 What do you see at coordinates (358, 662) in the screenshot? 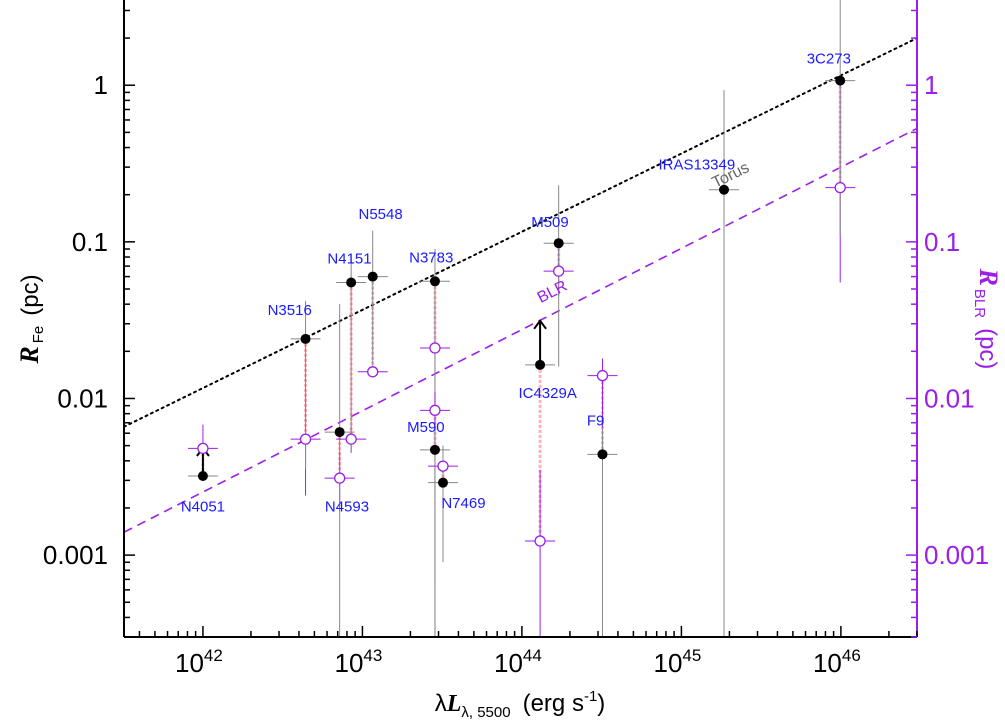
I see `x-tick-label: 1043` at bounding box center [358, 662].